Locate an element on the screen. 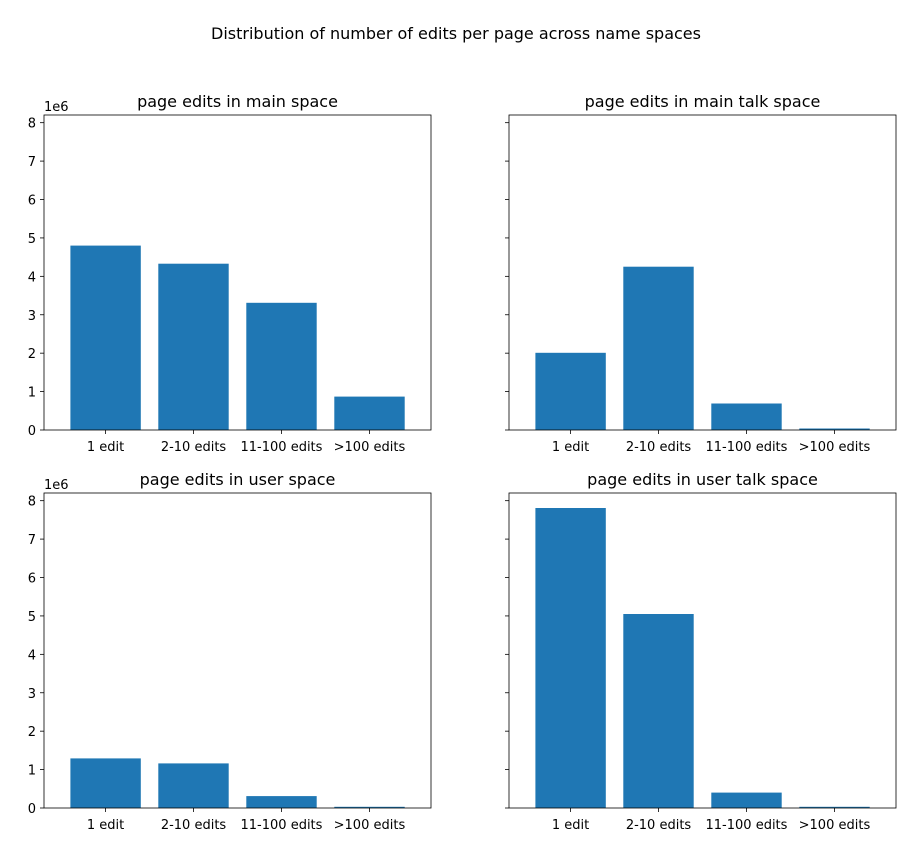 The image size is (921, 856). subplot-title: page edits in user talk space is located at coordinates (702, 479).